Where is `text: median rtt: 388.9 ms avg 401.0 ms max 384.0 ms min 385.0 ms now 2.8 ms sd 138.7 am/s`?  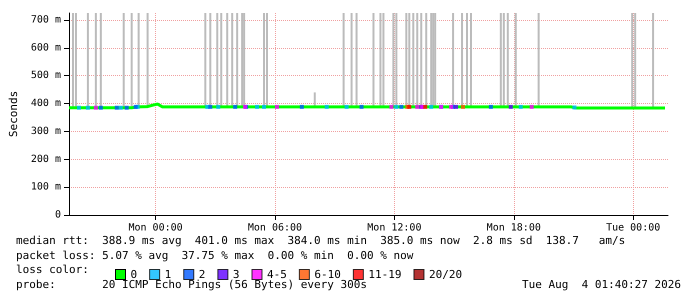 text: median rtt: 388.9 ms avg 401.0 ms max 384.0 ms min 385.0 ms now 2.8 ms sd 138.7 am/s is located at coordinates (321, 240).